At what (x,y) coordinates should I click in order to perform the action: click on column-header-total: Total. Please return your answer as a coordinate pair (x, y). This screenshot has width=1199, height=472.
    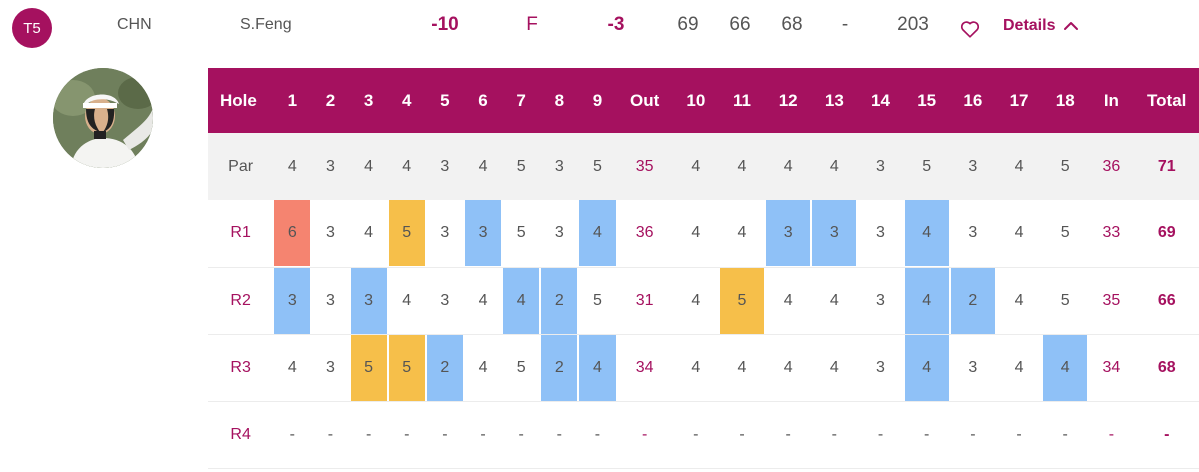
    Looking at the image, I should click on (1166, 100).